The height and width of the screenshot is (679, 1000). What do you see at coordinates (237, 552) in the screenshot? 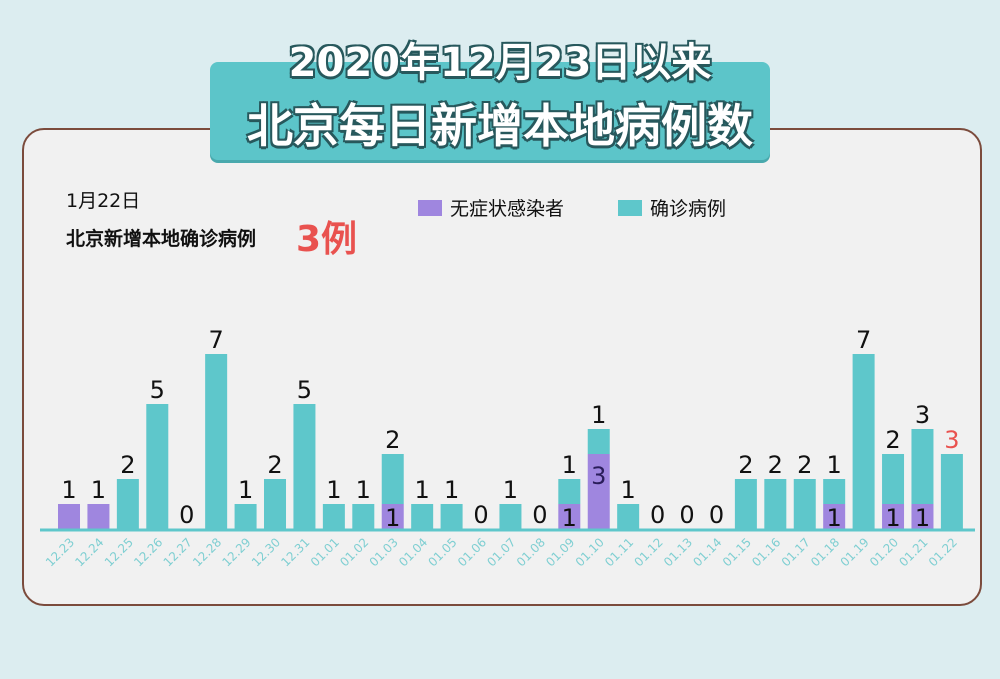
I see `x-tick-label: 12.29` at bounding box center [237, 552].